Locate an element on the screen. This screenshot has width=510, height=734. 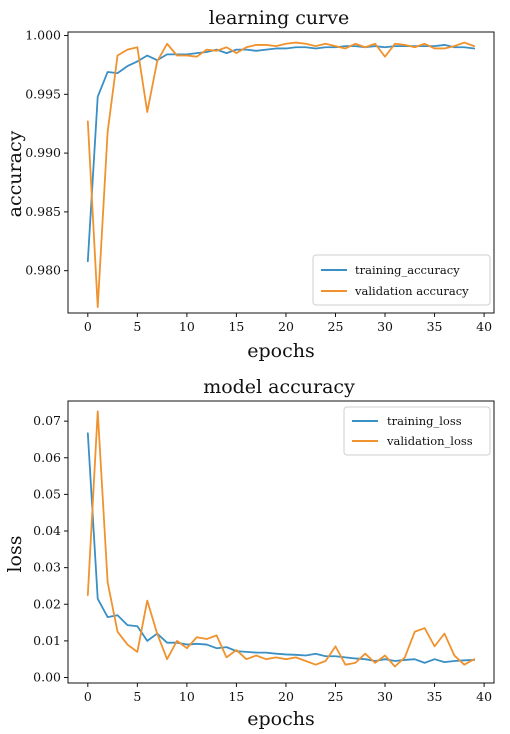
legend-label-validation-loss: validation_loss is located at coordinates (429, 441).